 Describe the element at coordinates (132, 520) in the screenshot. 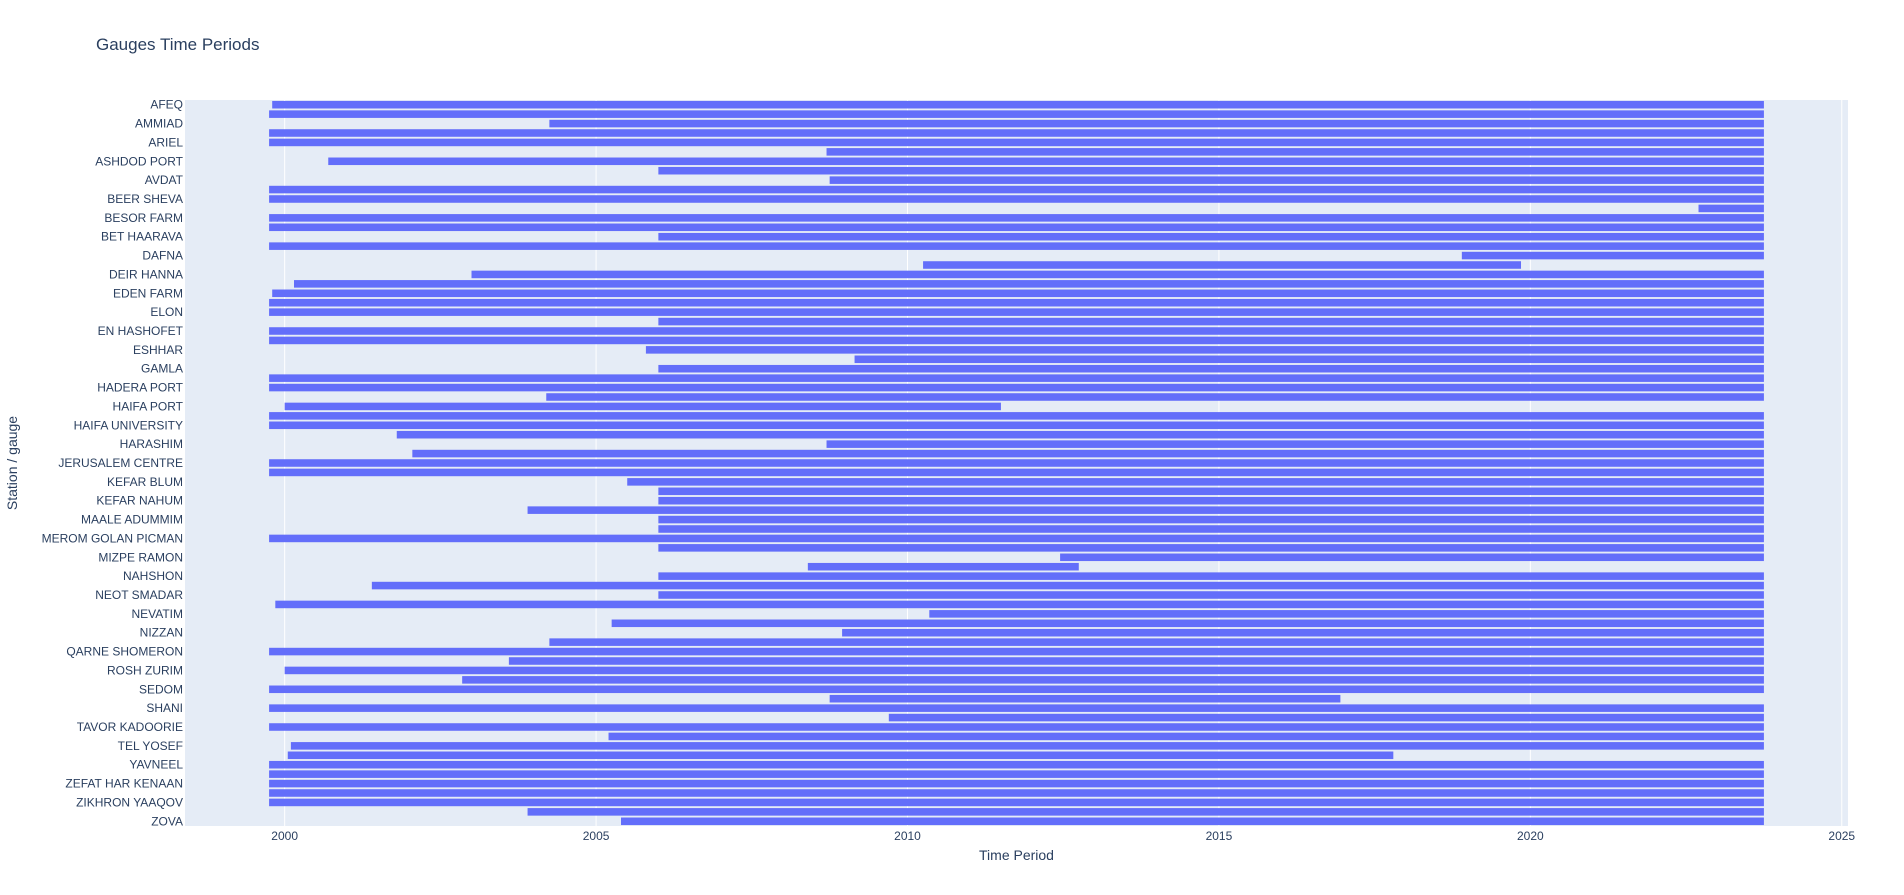

I see `y-tick-label: MAALE ADUMMIM` at that location.